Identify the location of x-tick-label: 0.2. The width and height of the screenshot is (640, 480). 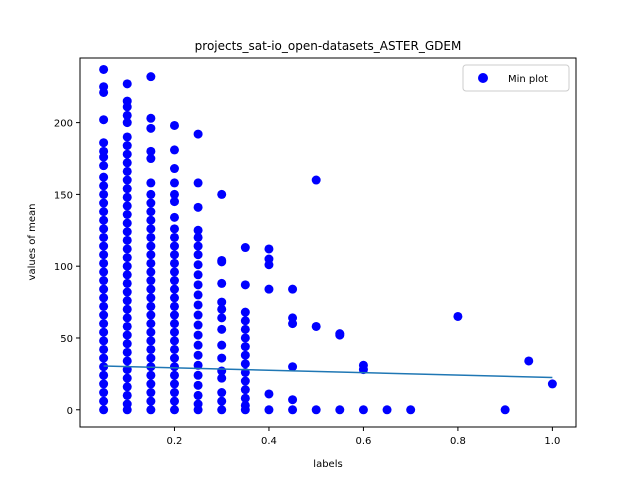
(175, 441).